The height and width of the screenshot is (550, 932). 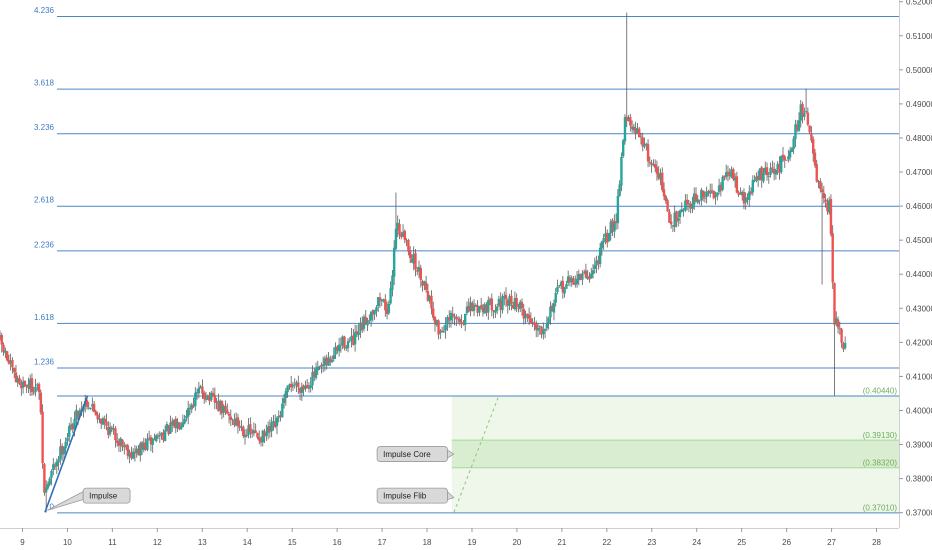 I want to click on x-tick-label: 16, so click(x=337, y=542).